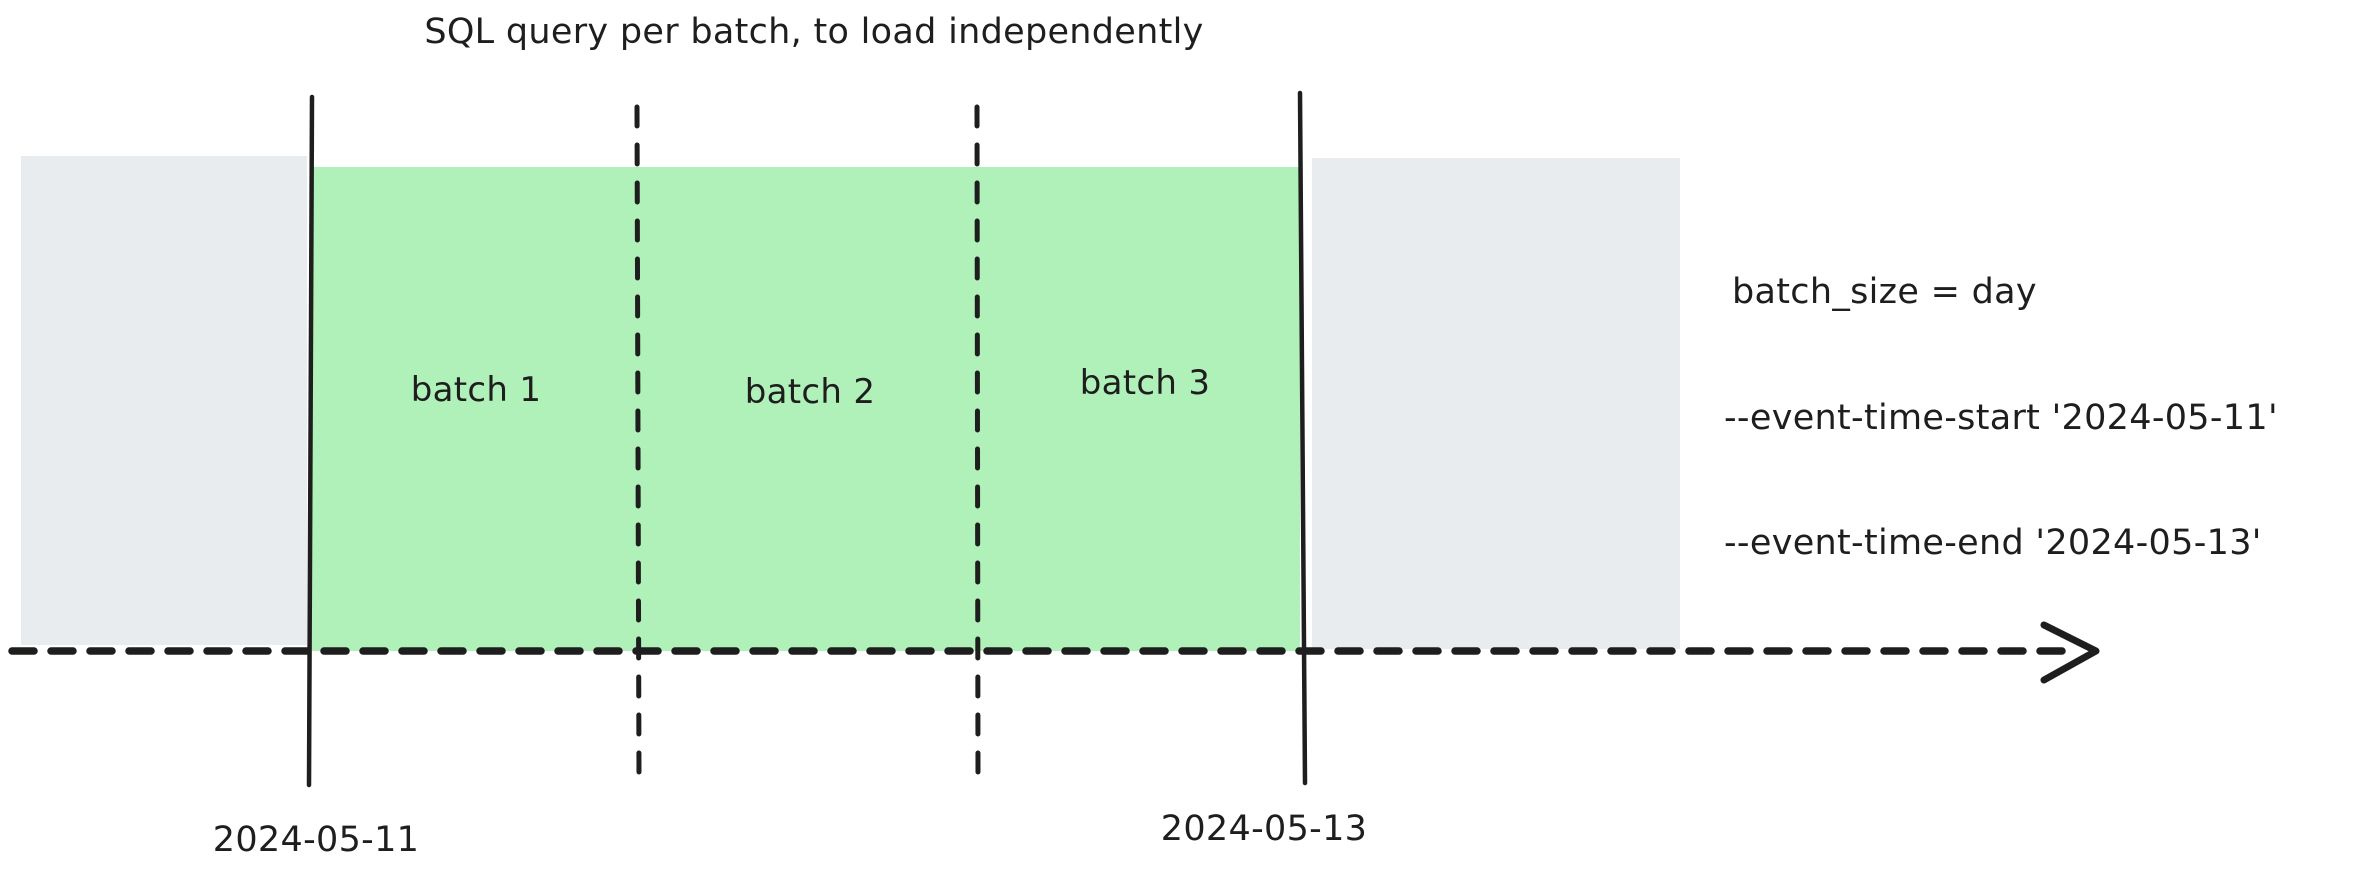  I want to click on out-of-range-right-region, so click(1496, 403).